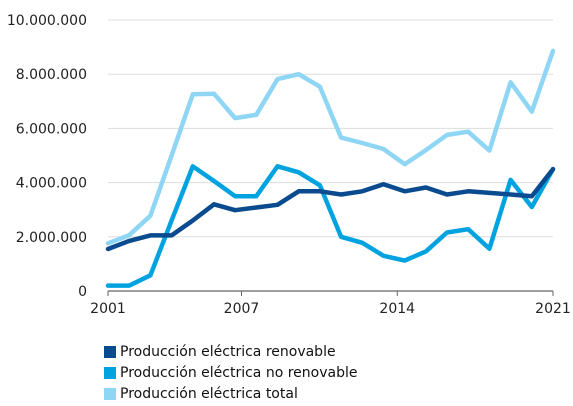 This screenshot has height=406, width=573. I want to click on y-tick-label: 10.000.000, so click(47, 21).